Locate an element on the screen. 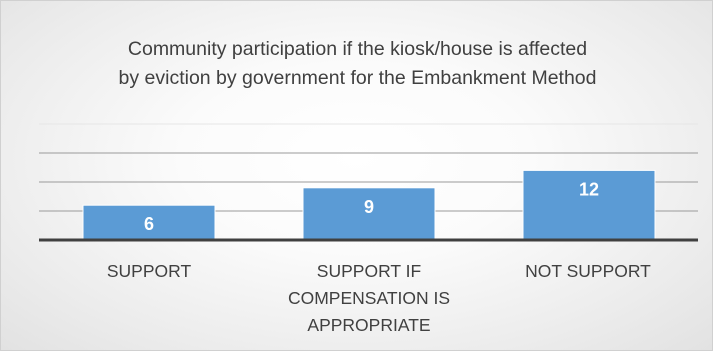 This screenshot has height=351, width=713. category-label-line: NOT SUPPORT is located at coordinates (588, 271).